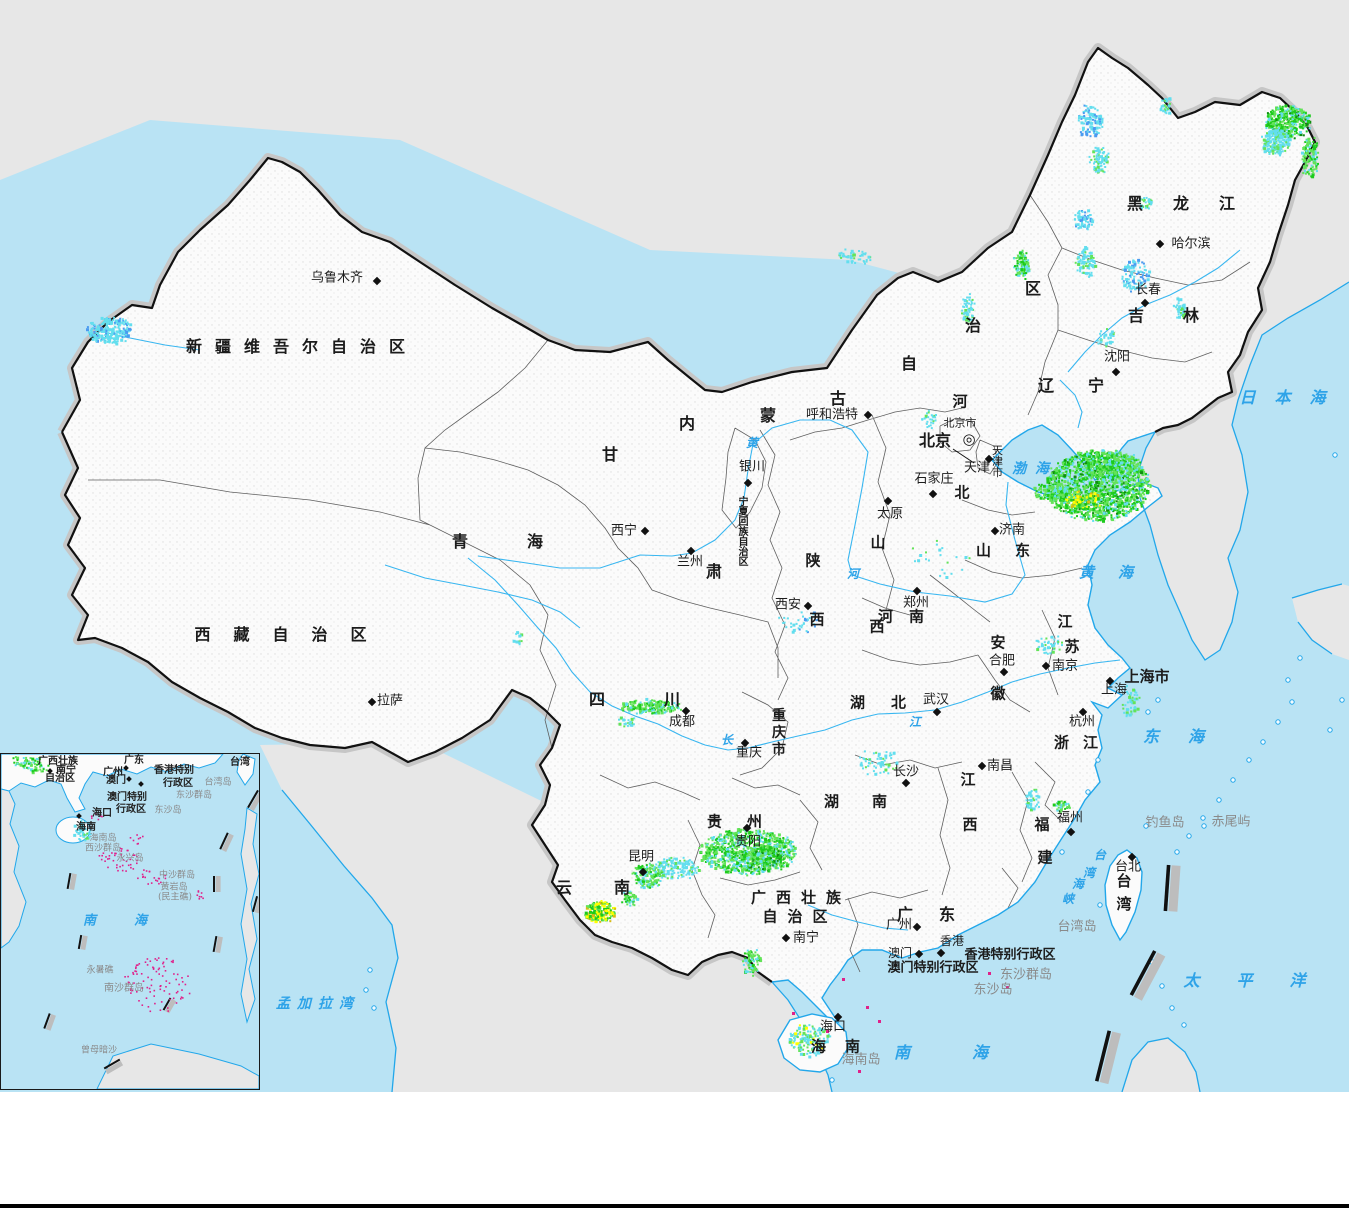 The height and width of the screenshot is (1208, 1349). I want to click on inset-philippines, so click(250, 915).